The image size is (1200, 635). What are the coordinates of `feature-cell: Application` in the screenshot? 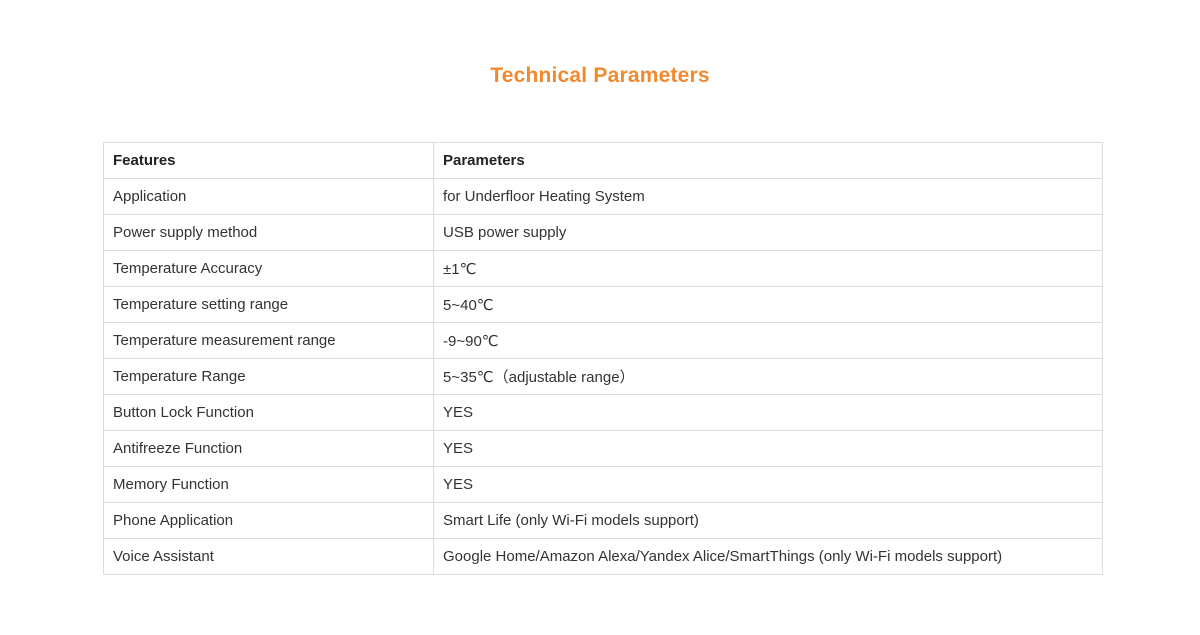 It's located at (268, 196).